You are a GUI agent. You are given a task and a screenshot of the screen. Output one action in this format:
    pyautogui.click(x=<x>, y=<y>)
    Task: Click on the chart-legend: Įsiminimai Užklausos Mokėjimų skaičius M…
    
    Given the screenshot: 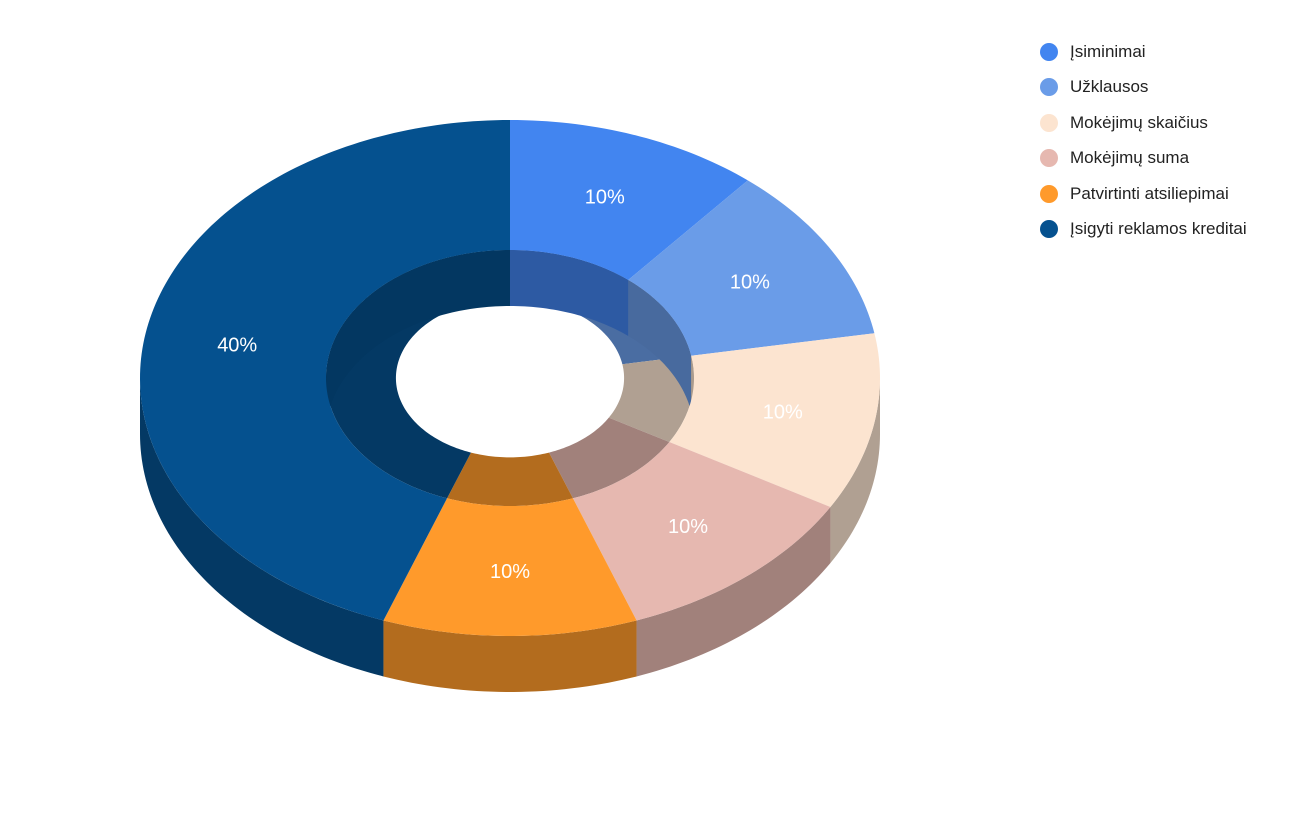 What is the action you would take?
    pyautogui.click(x=1143, y=140)
    